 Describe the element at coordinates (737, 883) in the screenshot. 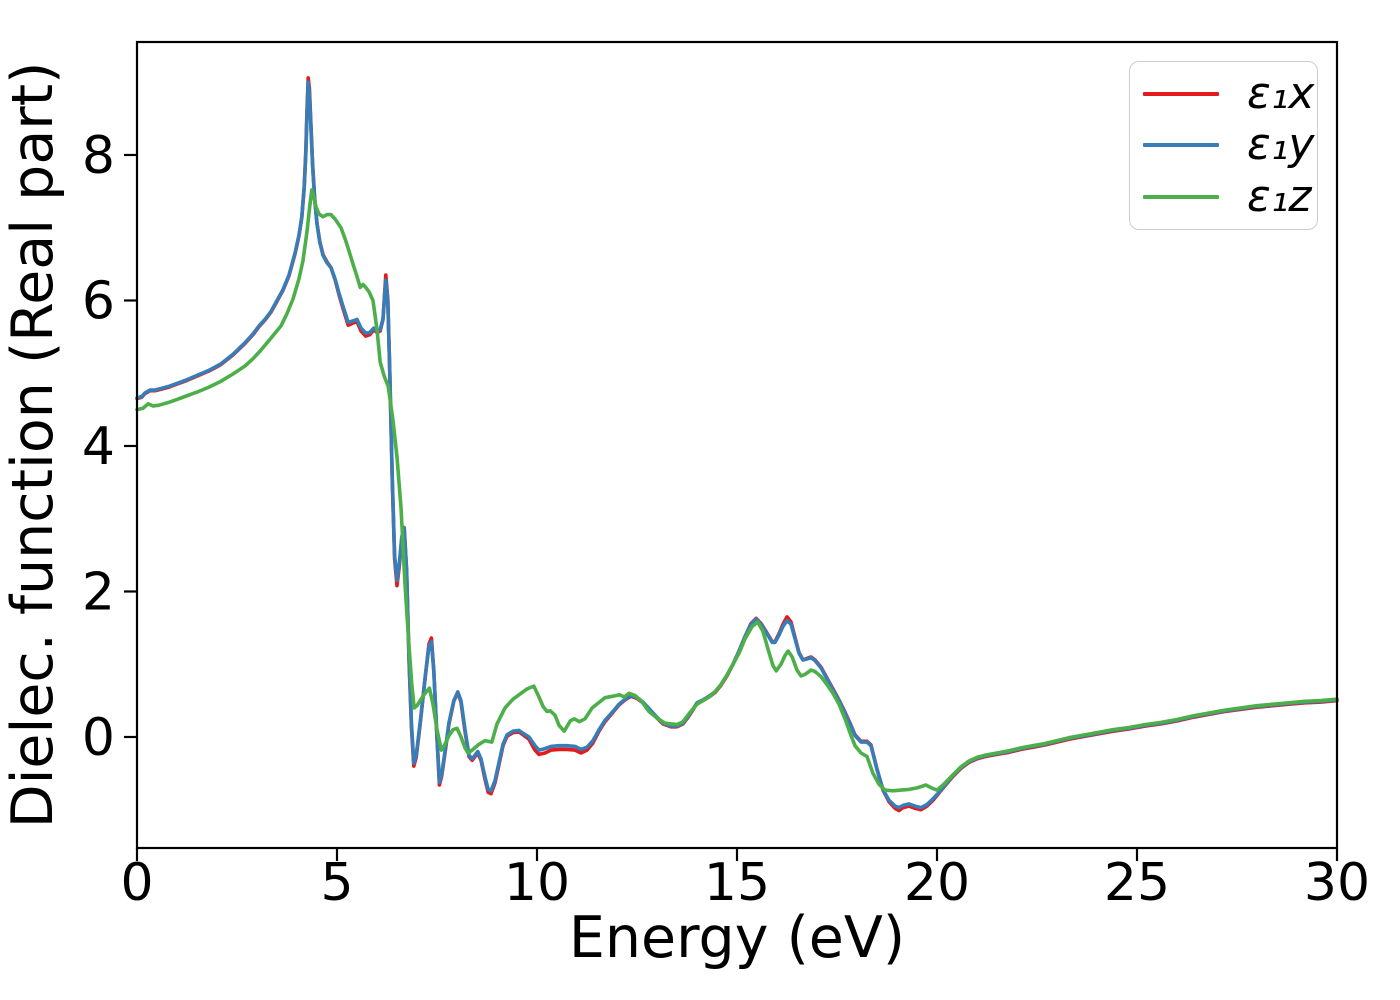

I see `x-tick-label: 15` at that location.